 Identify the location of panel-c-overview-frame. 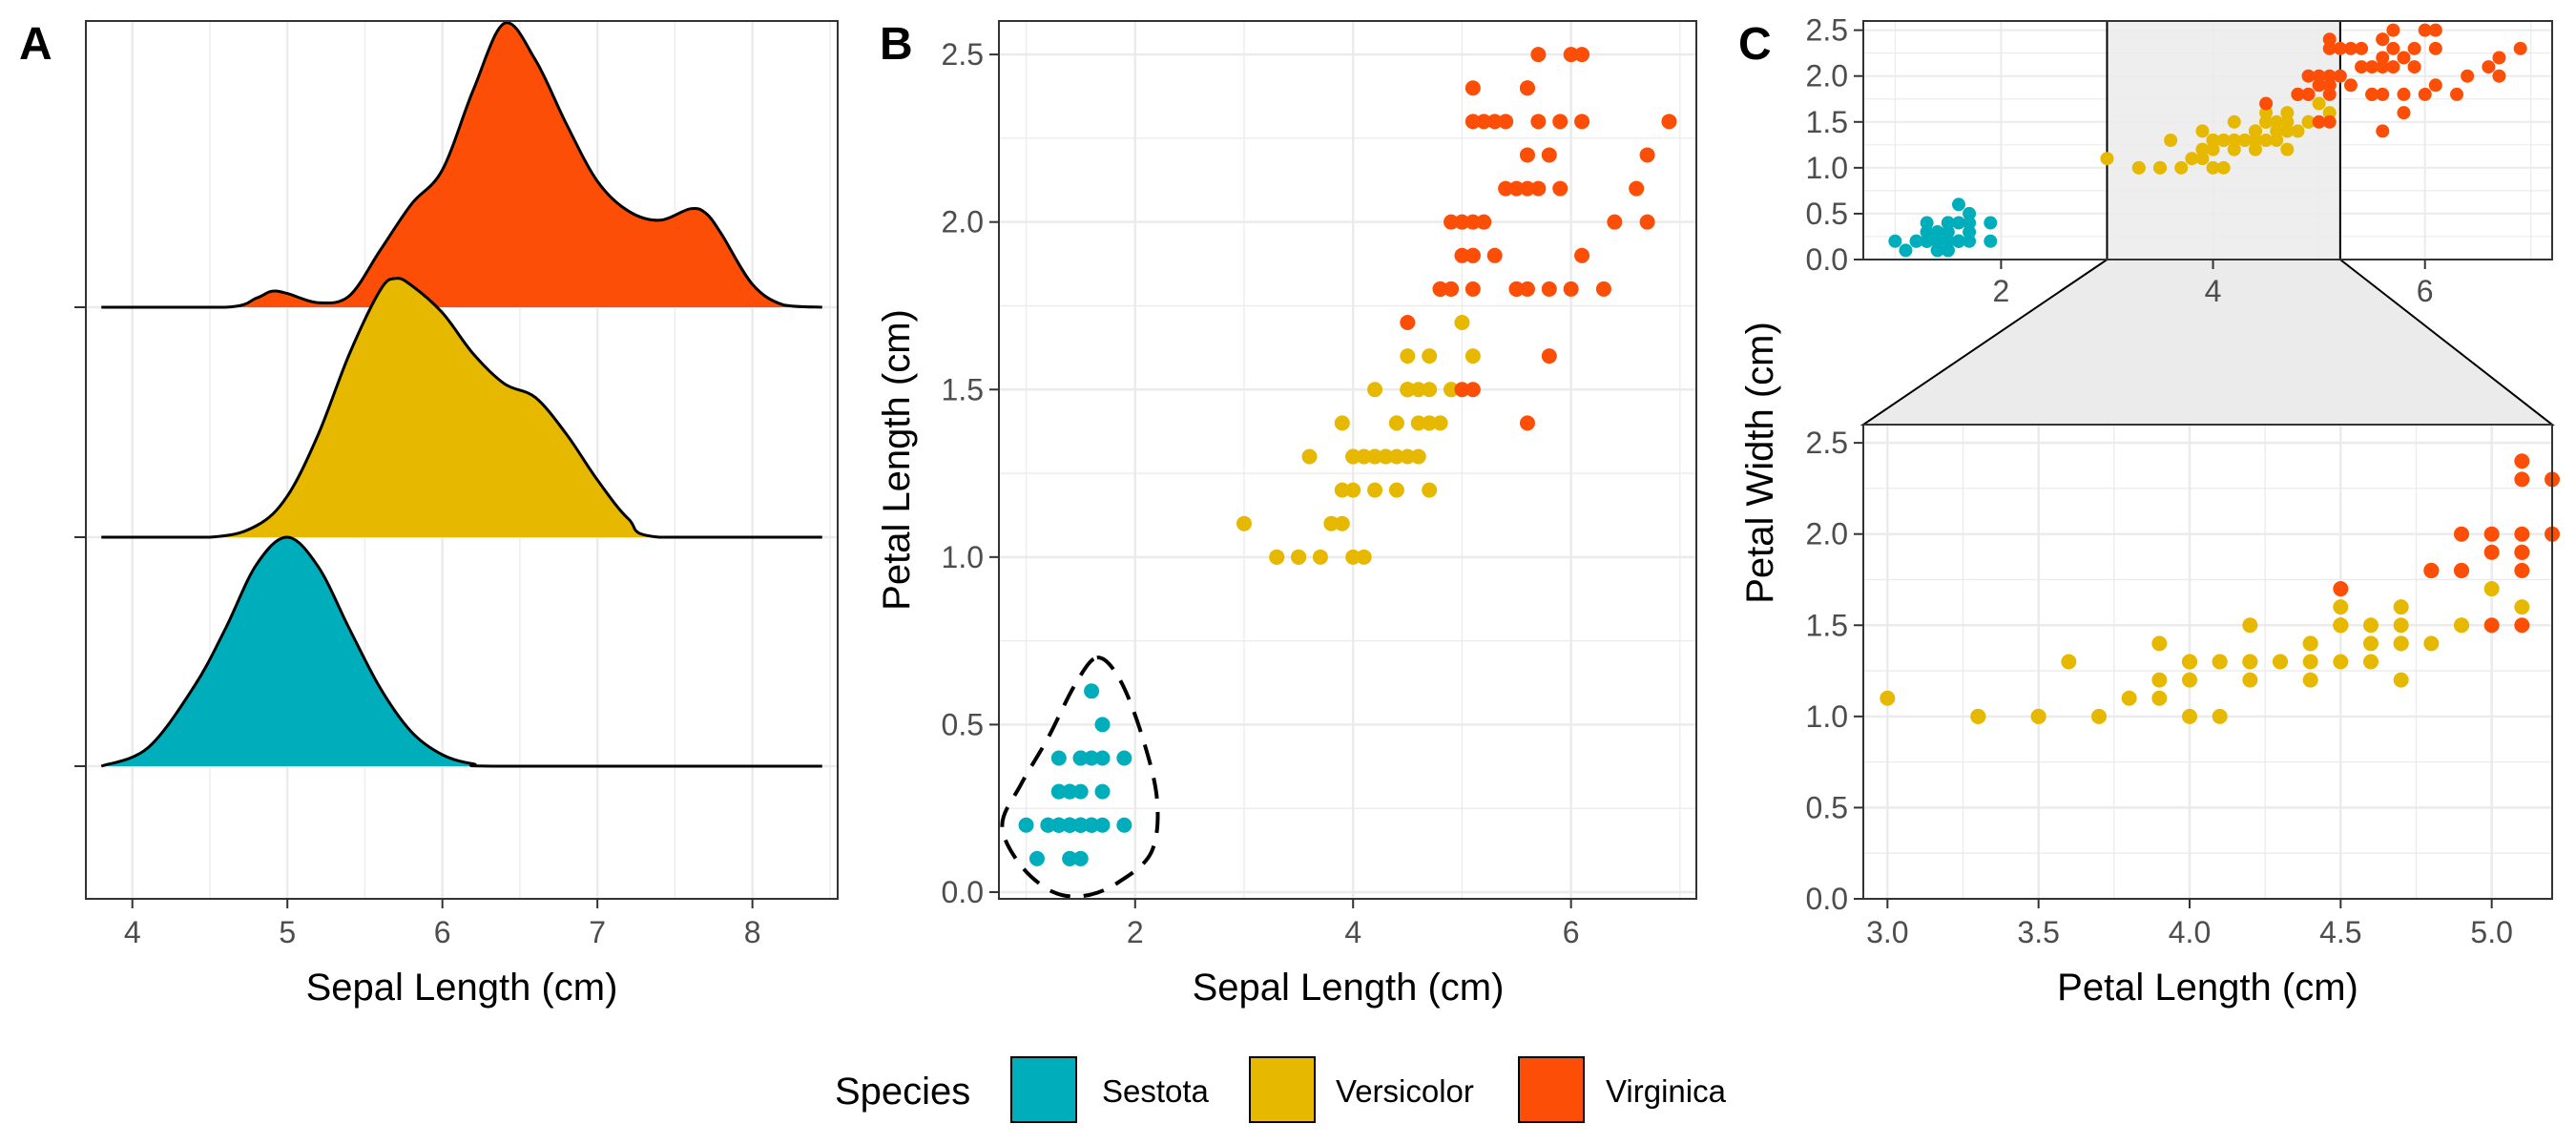
(2207, 140).